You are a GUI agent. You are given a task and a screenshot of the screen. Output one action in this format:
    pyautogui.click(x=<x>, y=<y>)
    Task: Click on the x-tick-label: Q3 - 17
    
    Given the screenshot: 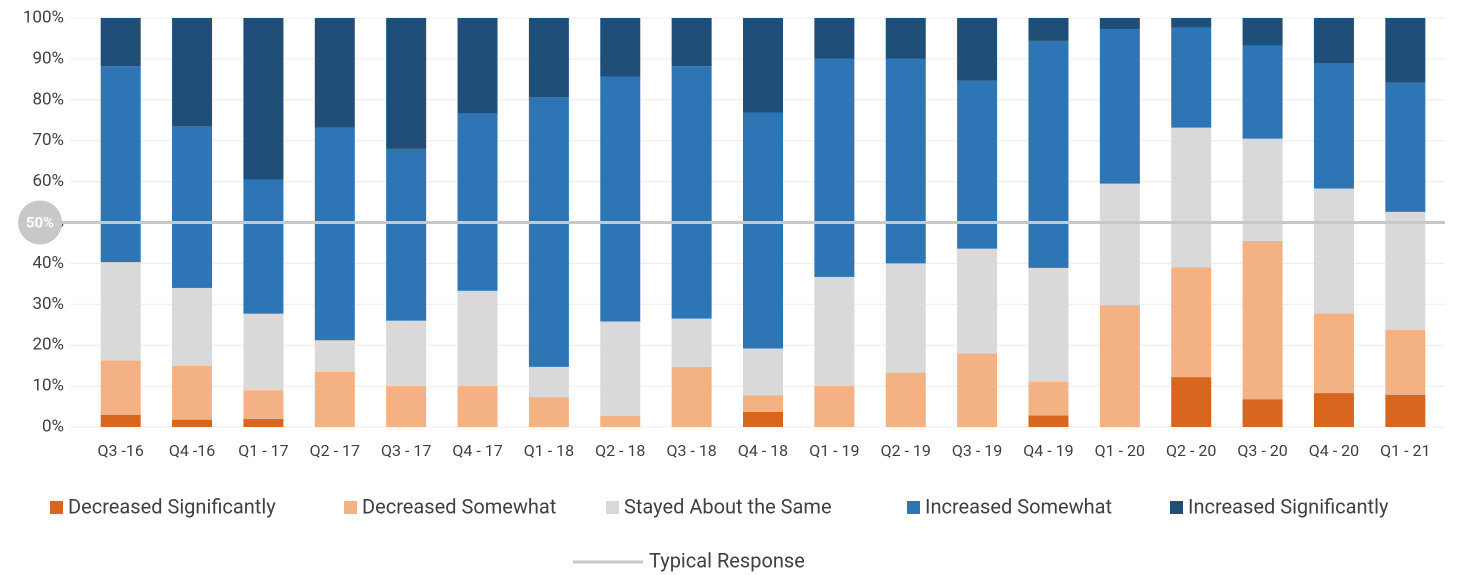 What is the action you would take?
    pyautogui.click(x=406, y=450)
    